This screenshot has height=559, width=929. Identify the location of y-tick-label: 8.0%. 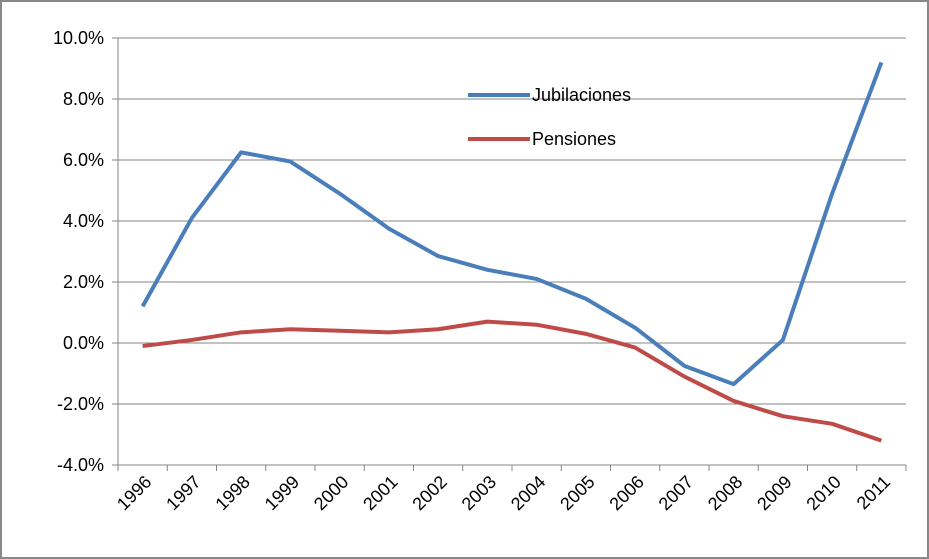
(83, 99).